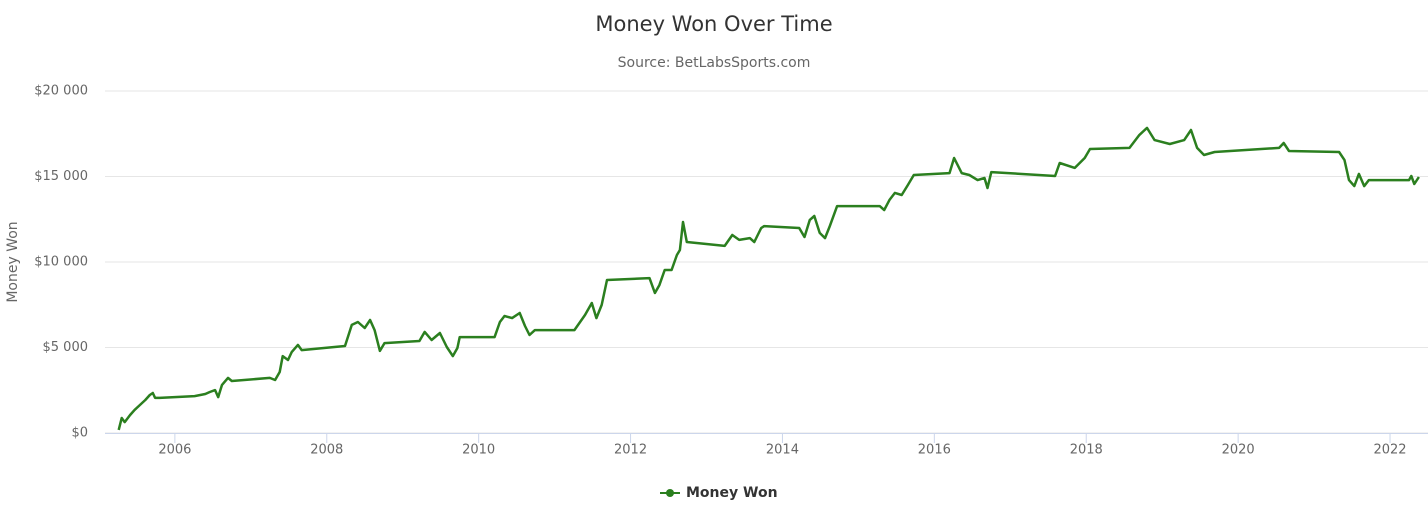 Image resolution: width=1428 pixels, height=510 pixels. I want to click on x-tick-label: 2014, so click(782, 450).